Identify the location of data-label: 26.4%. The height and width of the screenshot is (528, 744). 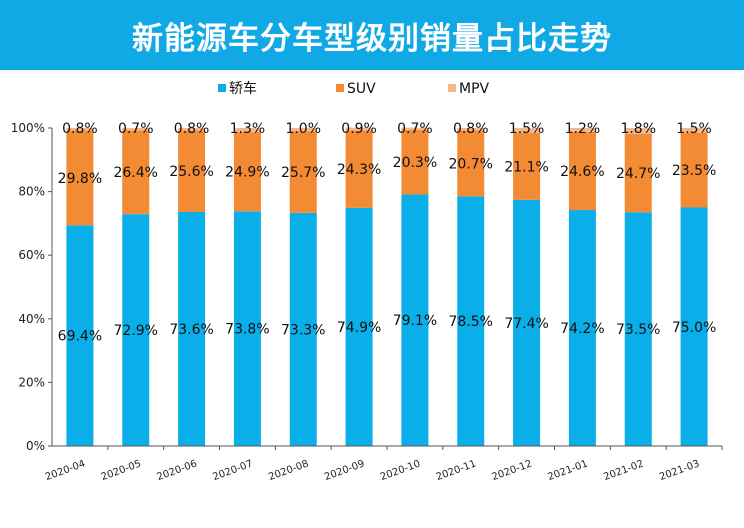
(136, 173).